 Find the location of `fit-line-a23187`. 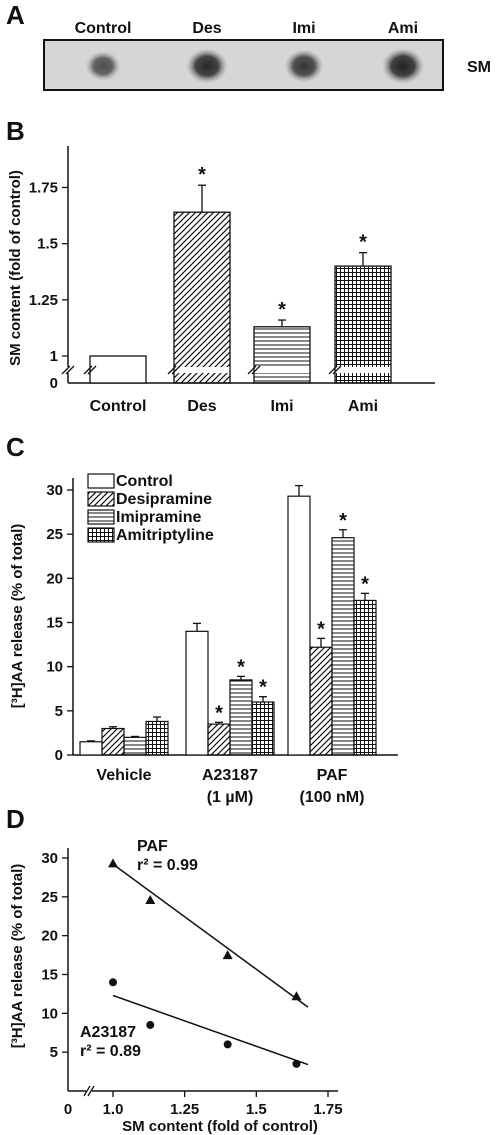

fit-line-a23187 is located at coordinates (210, 1030).